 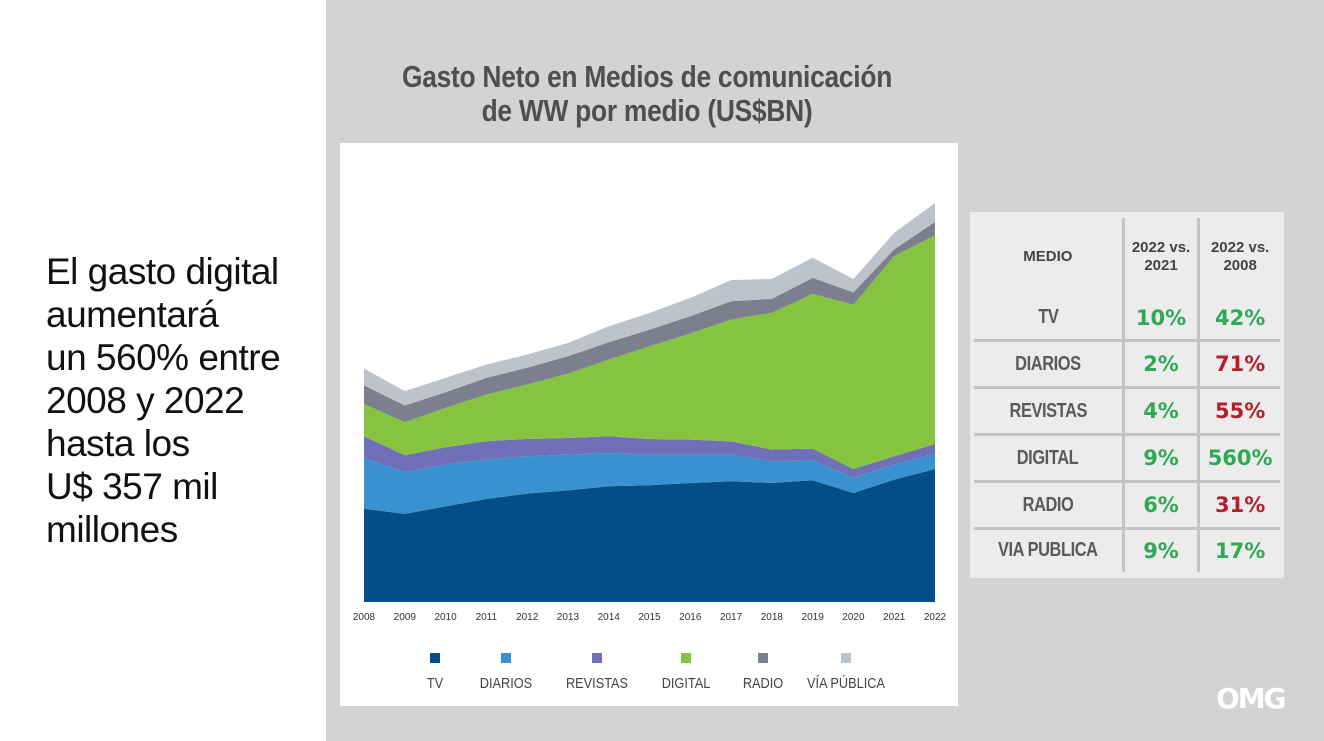 I want to click on change-2008-value: 42%, so click(x=1240, y=317).